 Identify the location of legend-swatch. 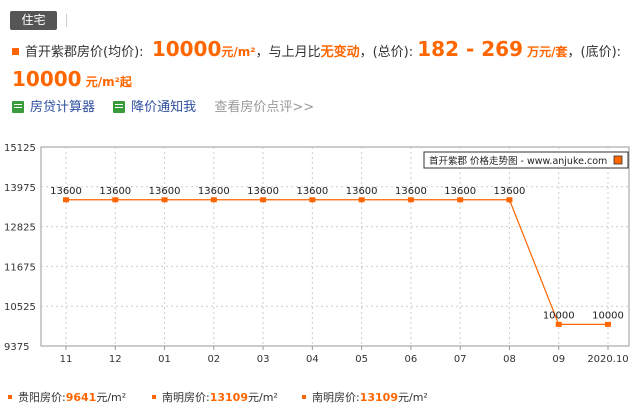
(618, 160).